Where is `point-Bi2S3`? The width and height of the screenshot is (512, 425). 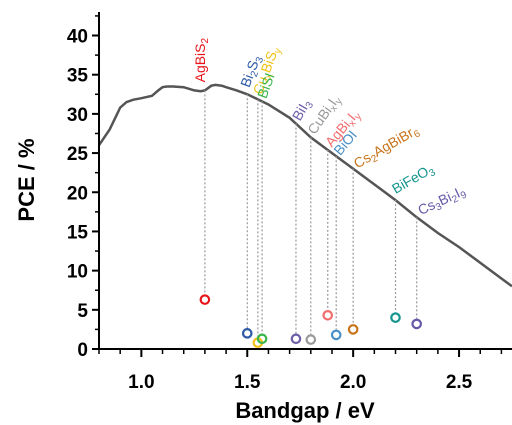
point-Bi2S3 is located at coordinates (247, 333).